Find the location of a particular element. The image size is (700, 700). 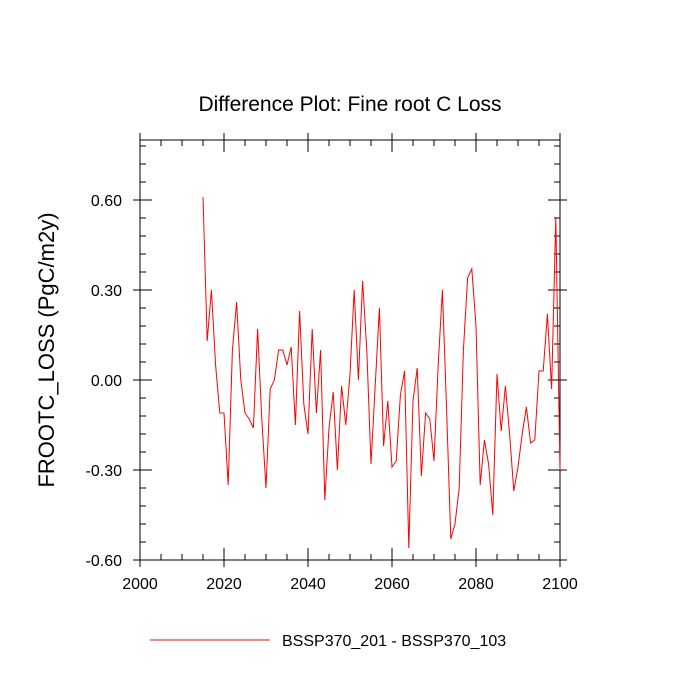

y-tick-label: -0.30 is located at coordinates (104, 471).